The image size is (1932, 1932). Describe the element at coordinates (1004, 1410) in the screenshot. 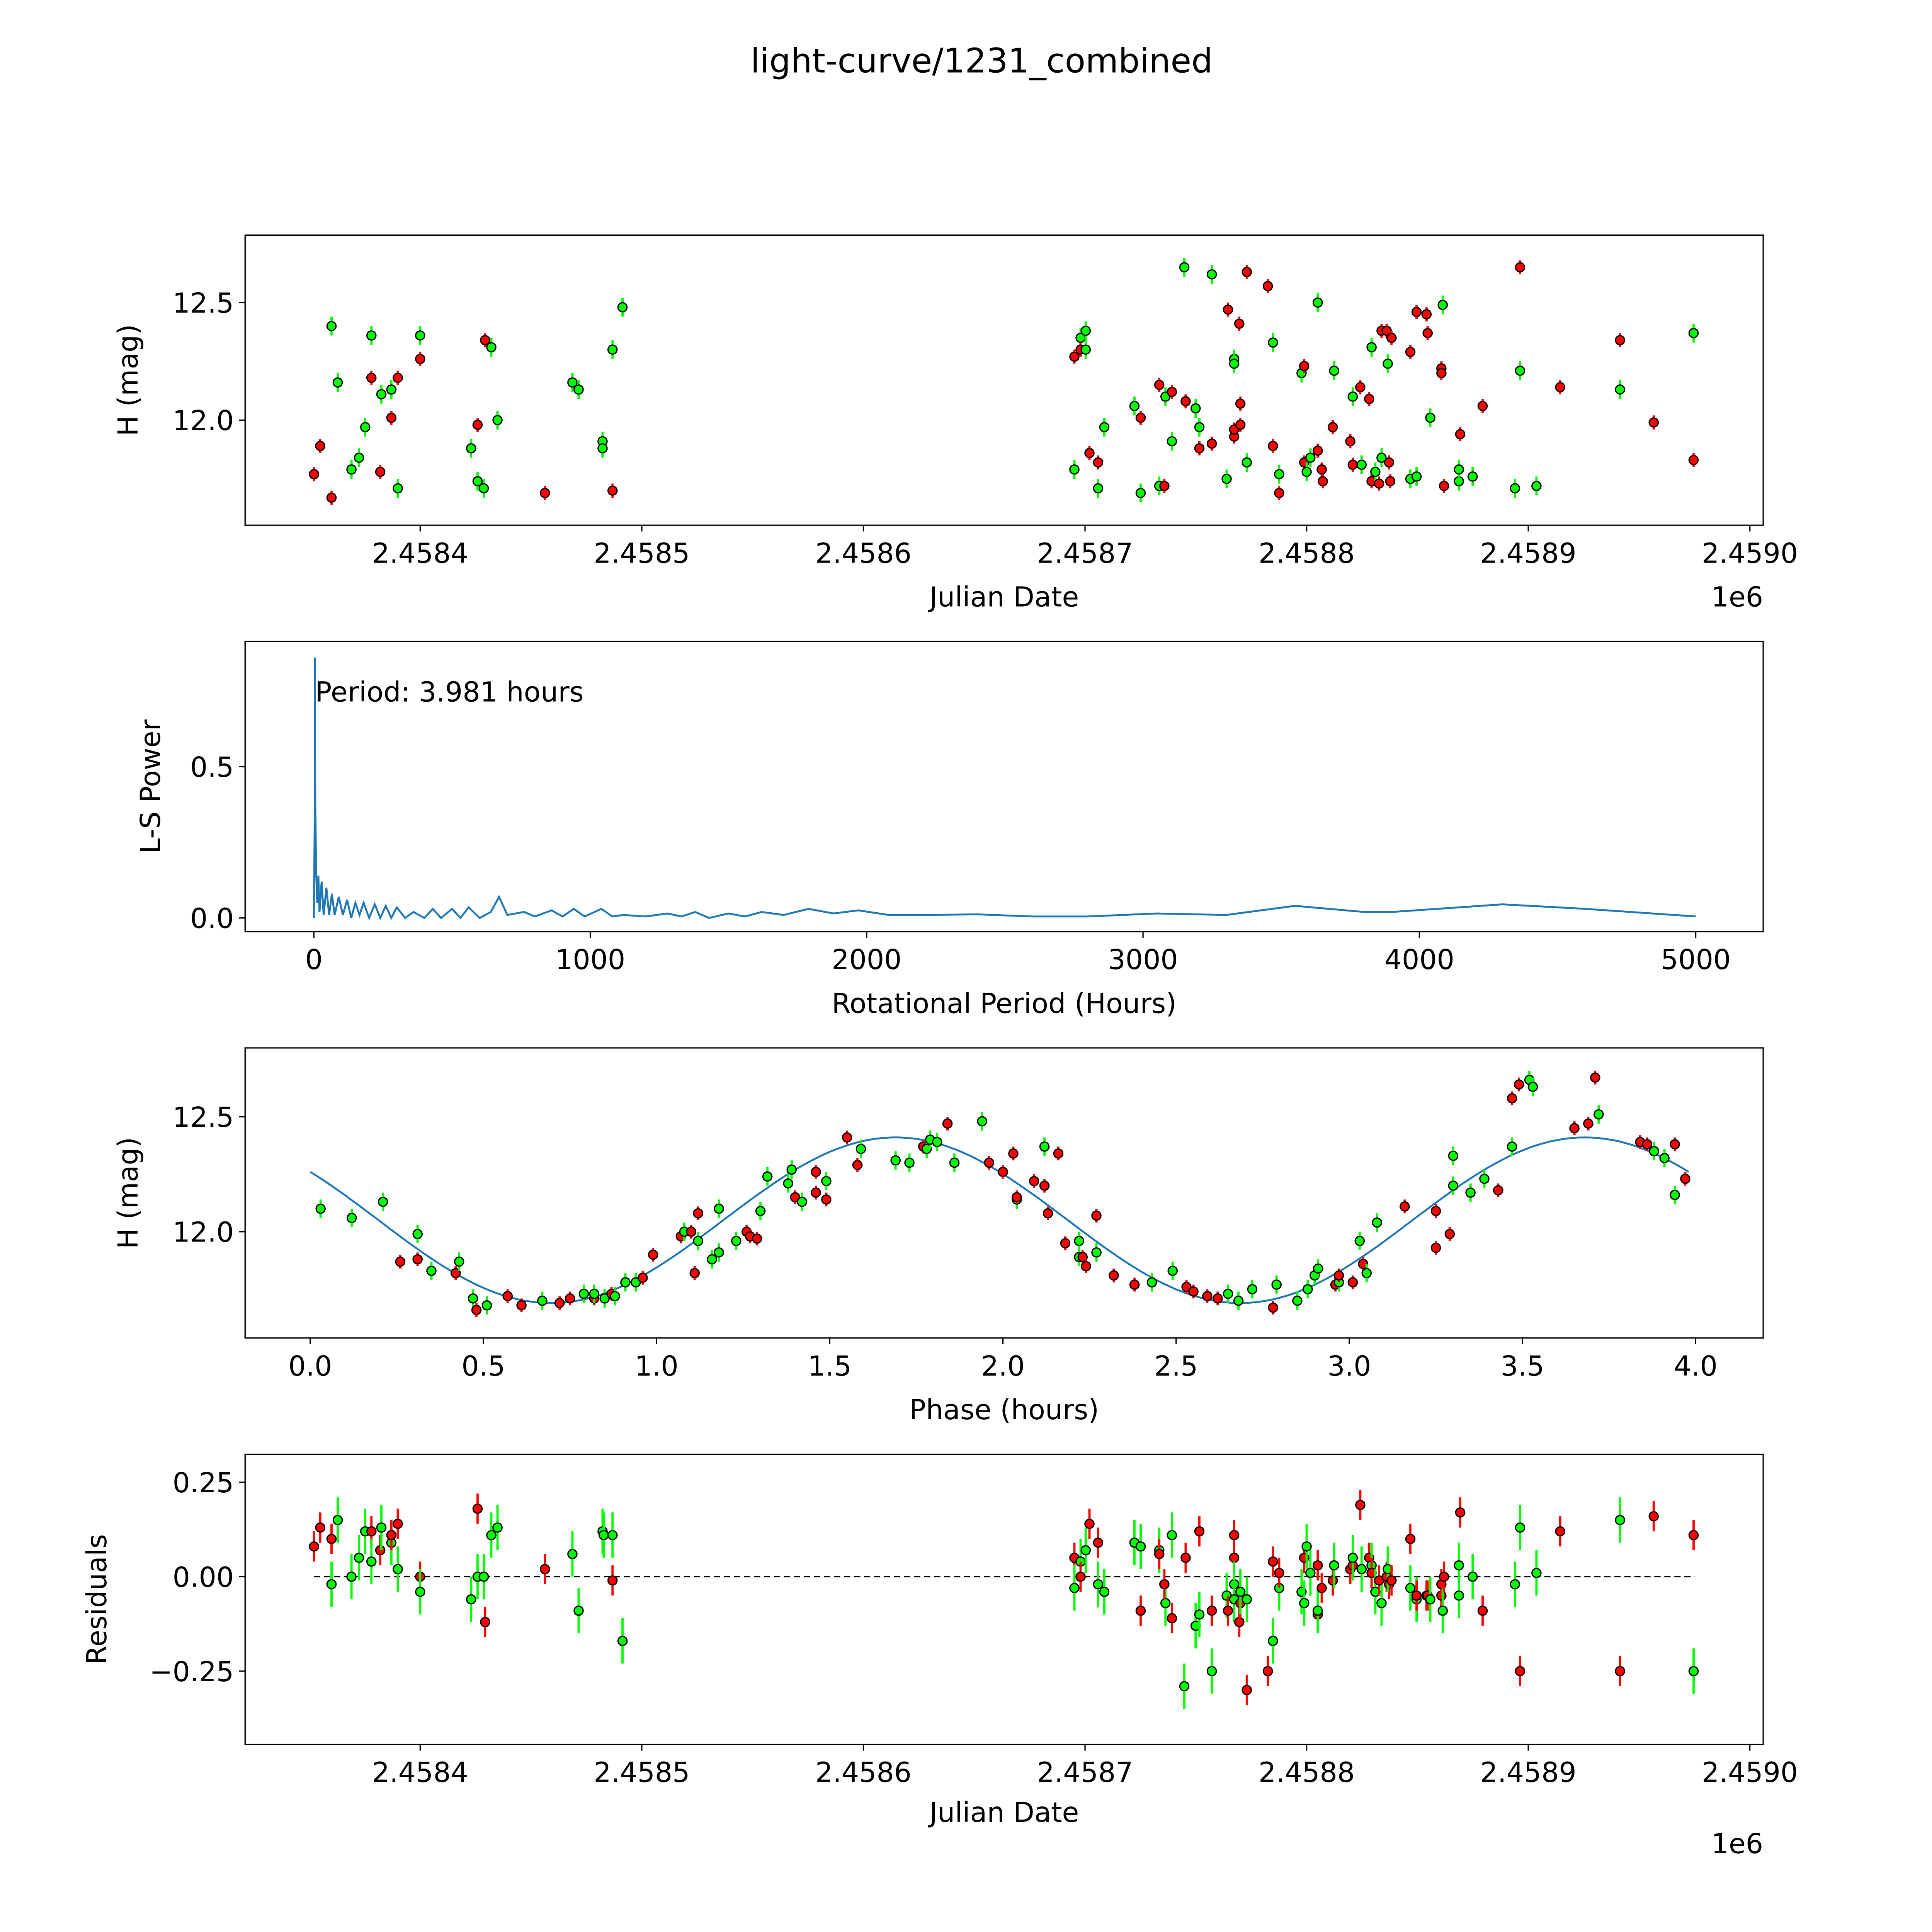

I see `x-axis-label: Phase (hours)` at that location.